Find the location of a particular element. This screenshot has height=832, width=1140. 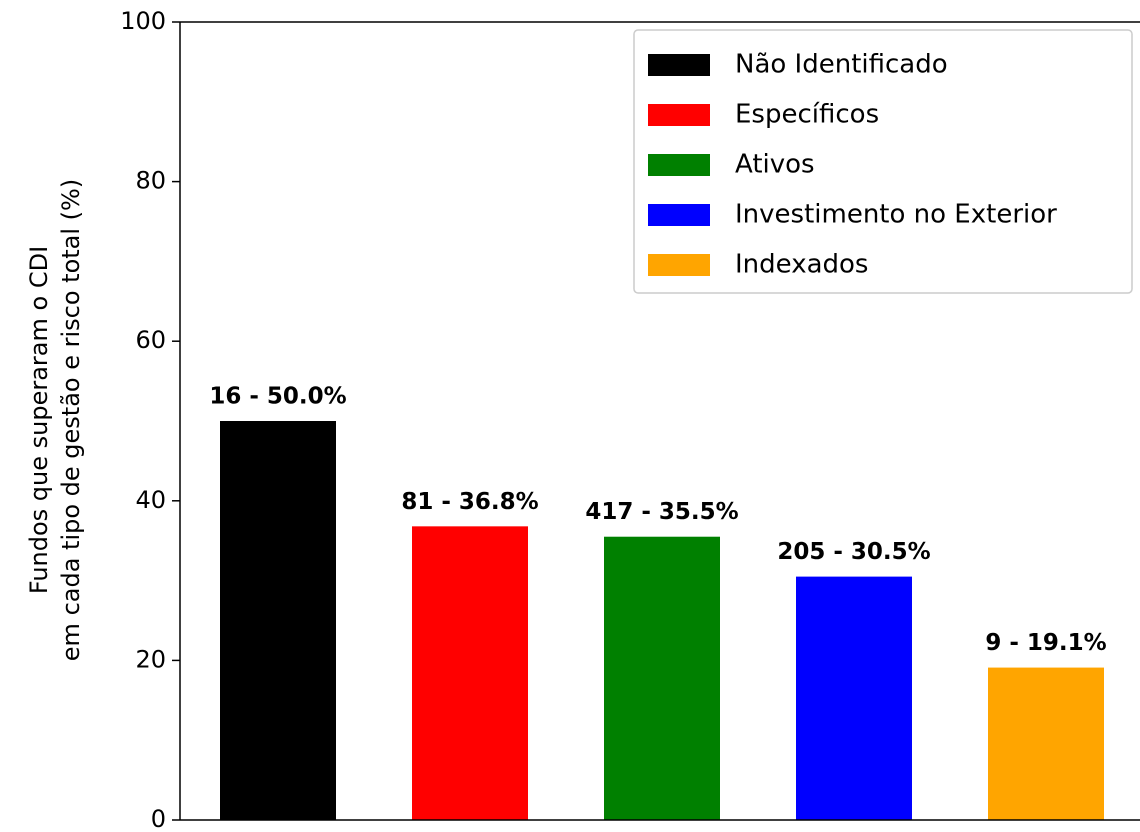

data-label: 81 - 36.8% is located at coordinates (469, 502).